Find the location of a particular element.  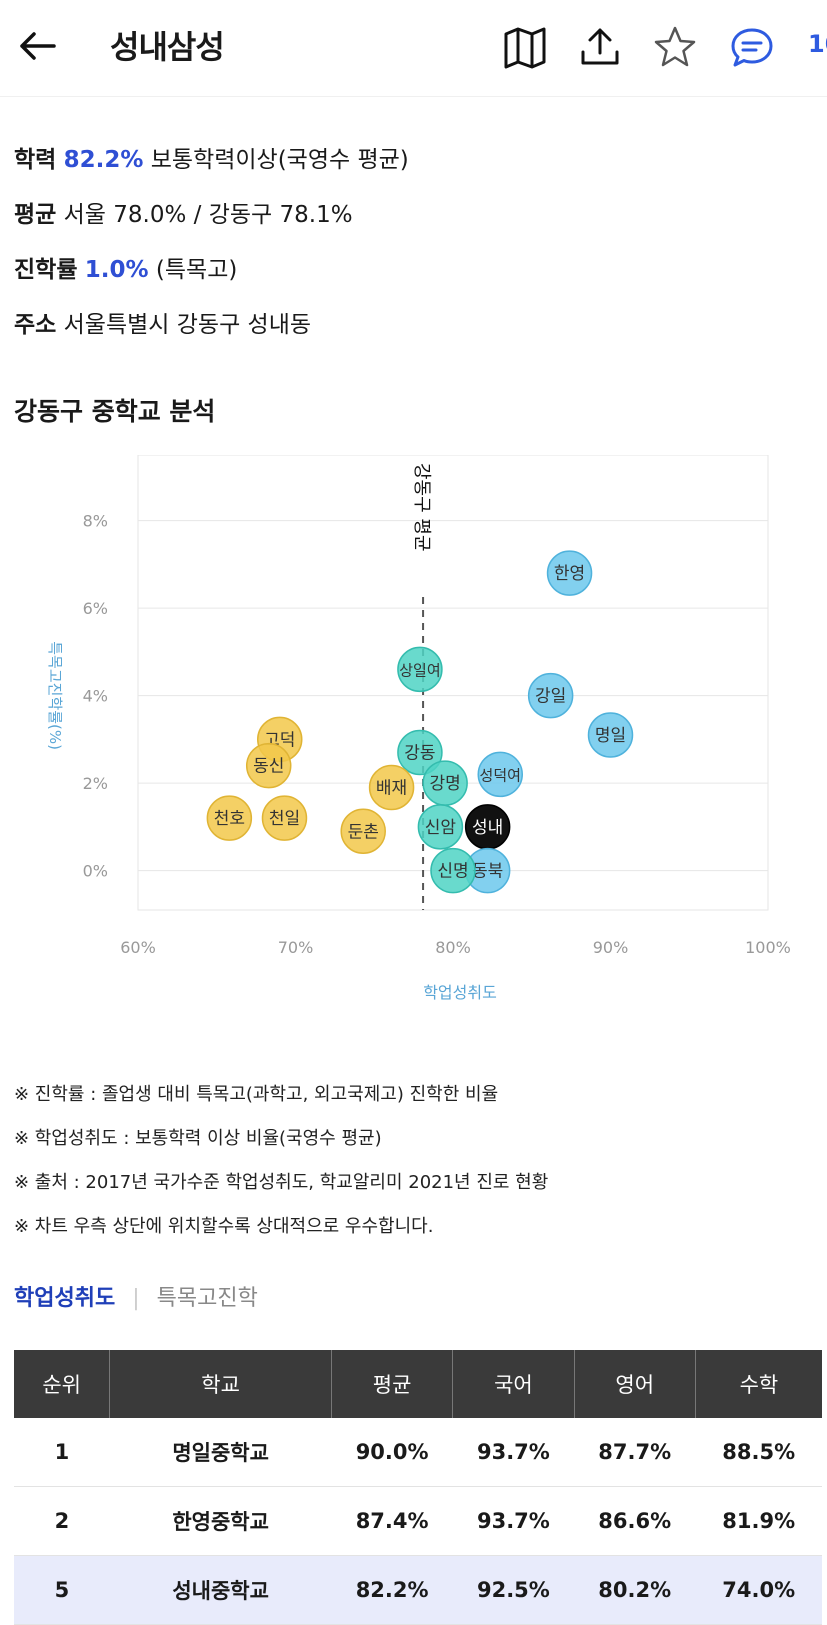

x-tick-label: 60% is located at coordinates (138, 947).